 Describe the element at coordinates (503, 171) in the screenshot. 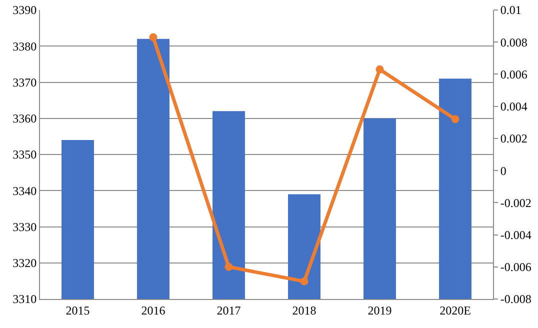

I see `y2-tick-label: 0` at that location.